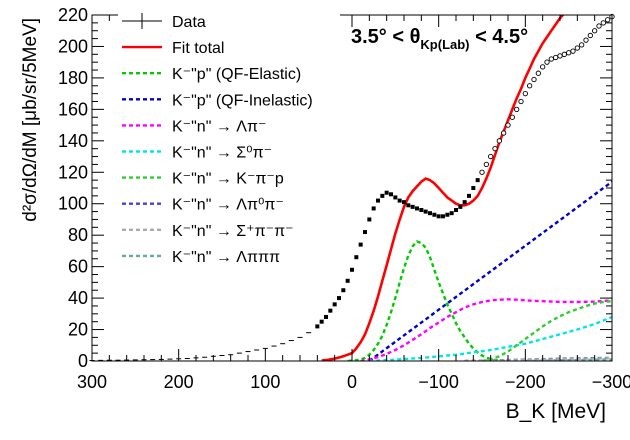 The width and height of the screenshot is (630, 440). I want to click on x-tick-label: 200, so click(179, 382).